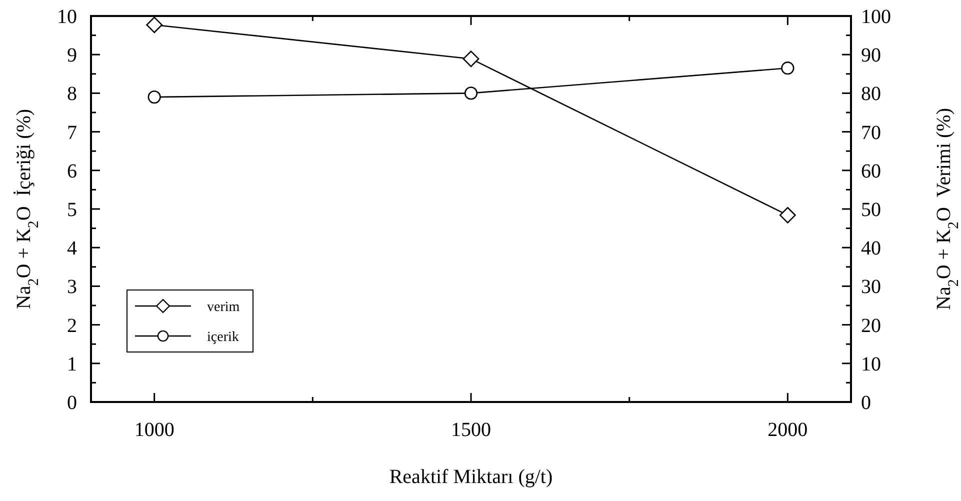 This screenshot has height=501, width=961. I want to click on y2-tick-label: 40, so click(871, 249).